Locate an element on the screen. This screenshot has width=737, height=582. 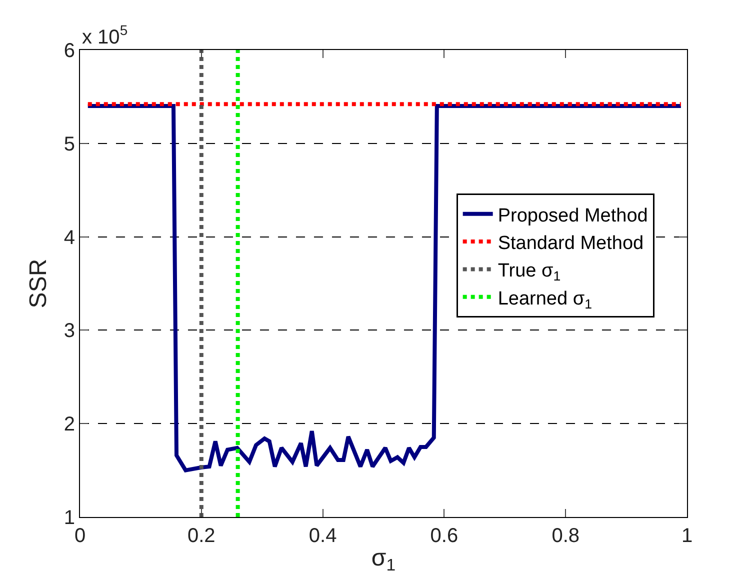
x-axis-title: σ$_{1}$ is located at coordinates (383, 559).